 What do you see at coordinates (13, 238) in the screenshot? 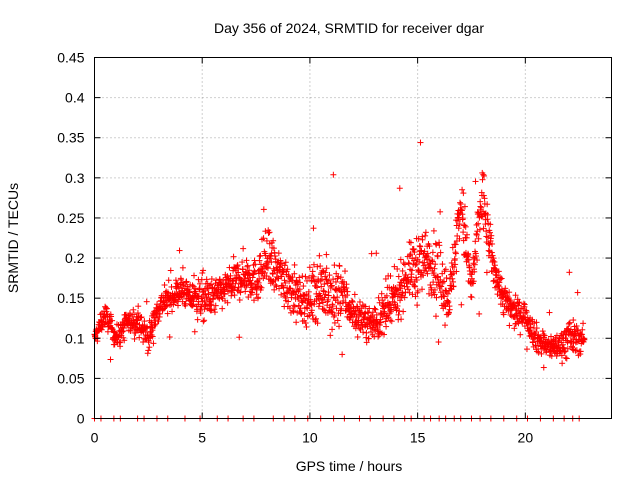
I see `y-axis-label: SRMTID / TECUs` at bounding box center [13, 238].